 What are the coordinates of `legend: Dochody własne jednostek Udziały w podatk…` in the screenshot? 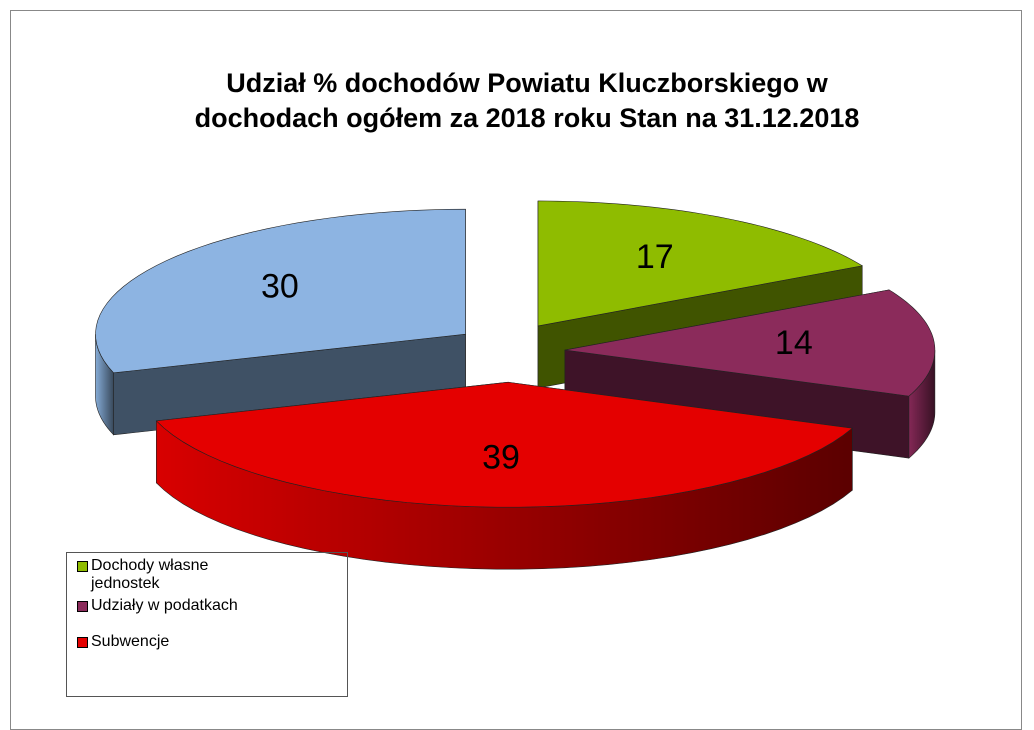 It's located at (207, 624).